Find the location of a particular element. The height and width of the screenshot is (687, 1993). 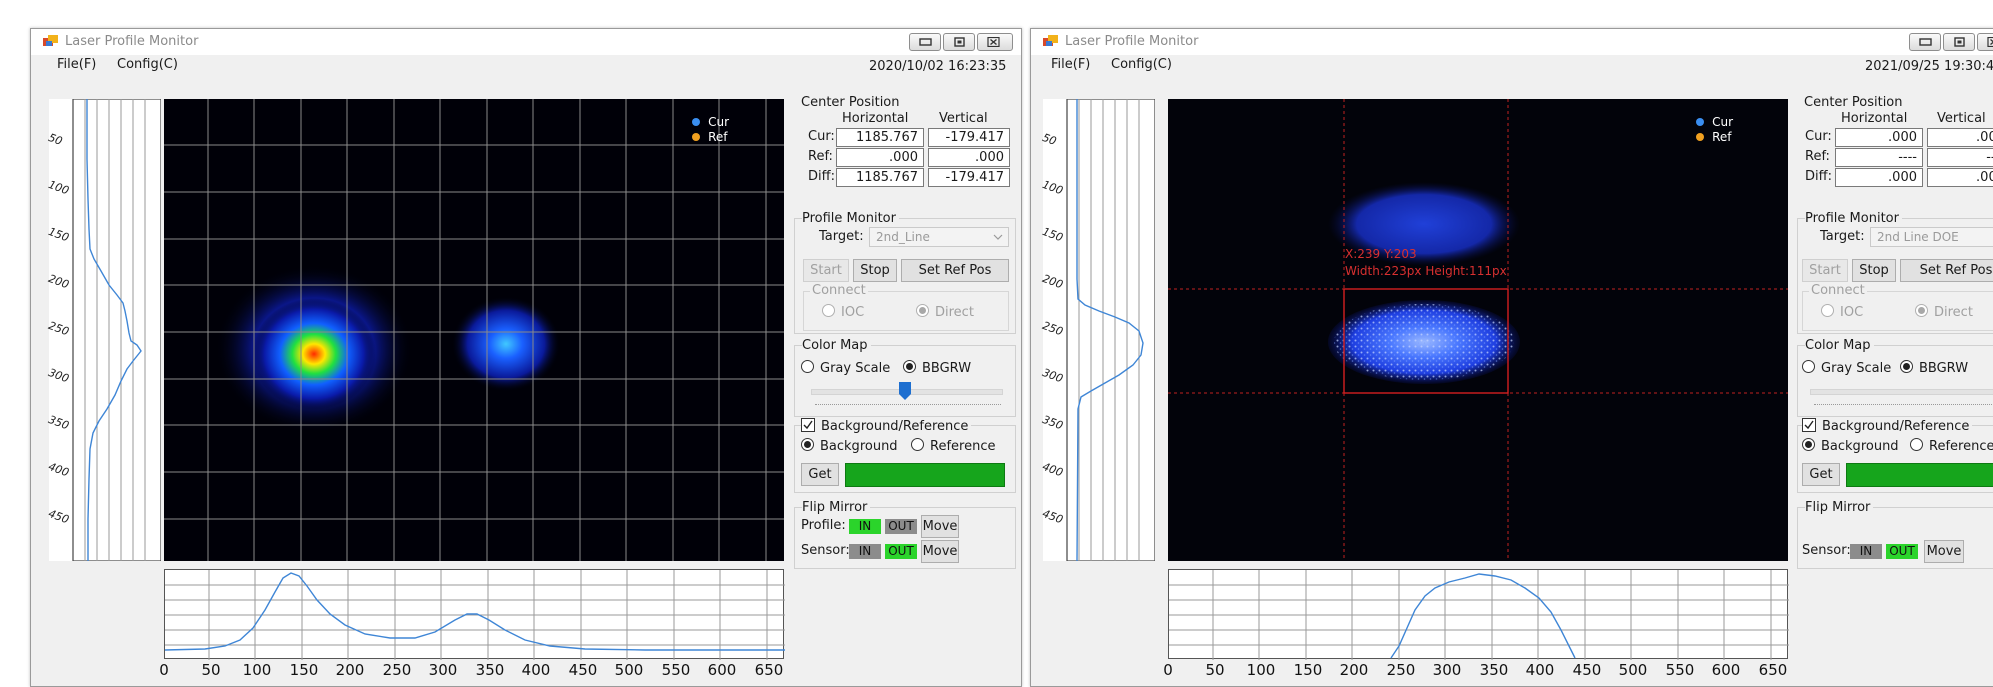

ref-dot-icon is located at coordinates (696, 137).